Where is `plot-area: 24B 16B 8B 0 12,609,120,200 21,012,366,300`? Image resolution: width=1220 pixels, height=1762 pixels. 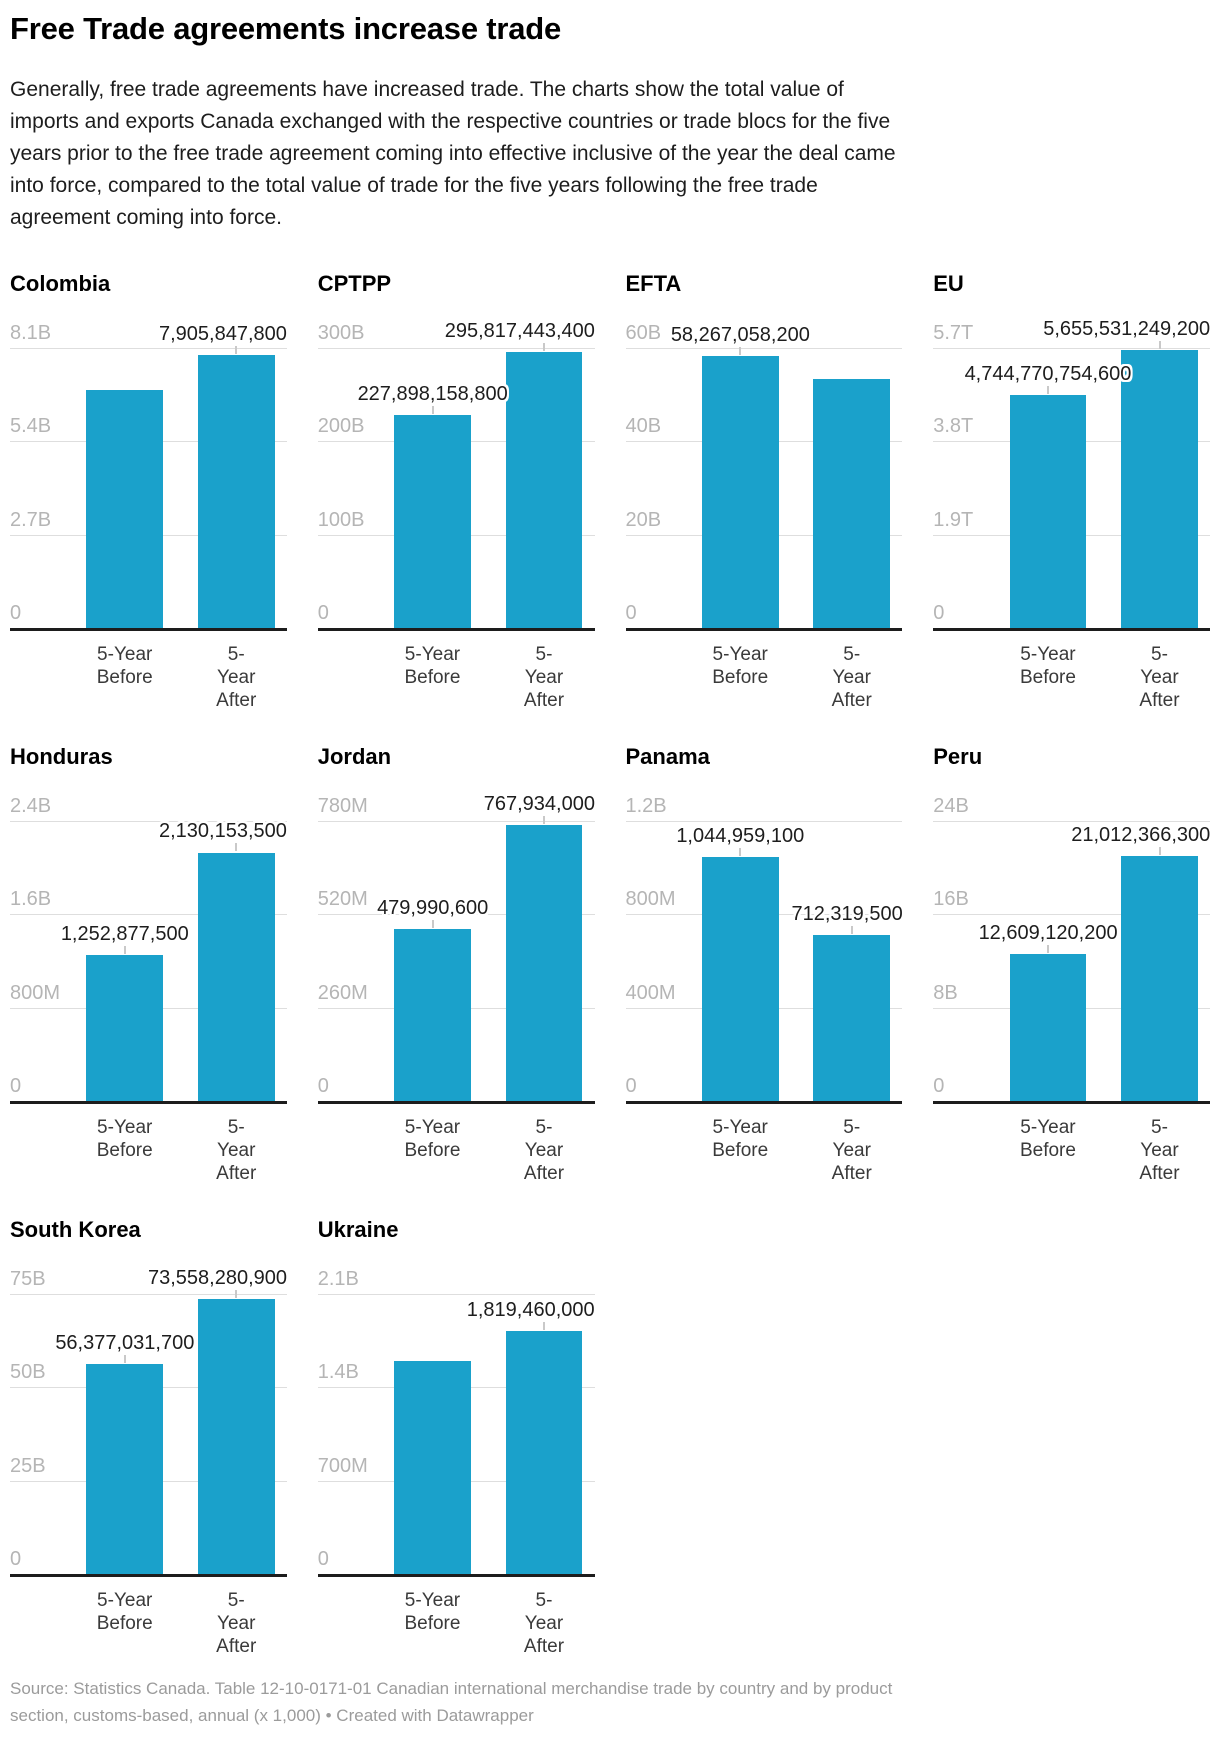
plot-area: 24B 16B 8B 0 12,609,120,200 21,012,366,300 is located at coordinates (1071, 945).